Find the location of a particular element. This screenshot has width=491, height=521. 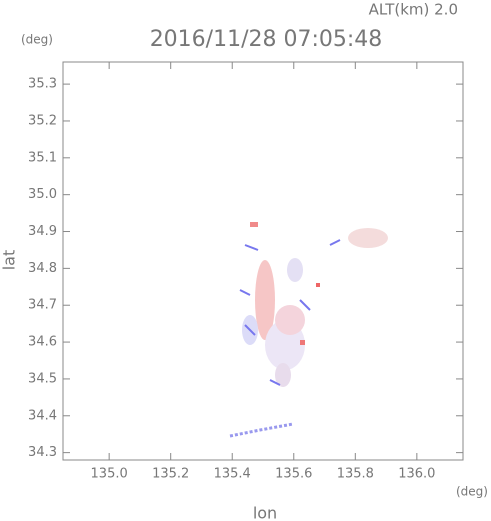

x-unit: (deg) is located at coordinates (472, 492).